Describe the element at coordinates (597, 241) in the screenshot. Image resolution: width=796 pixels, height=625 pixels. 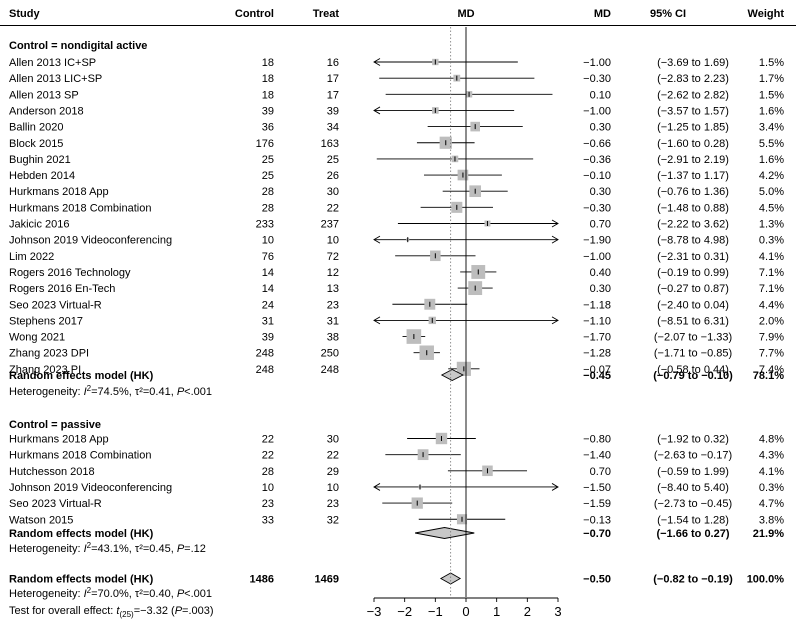
I see `study-md: −1.90` at that location.